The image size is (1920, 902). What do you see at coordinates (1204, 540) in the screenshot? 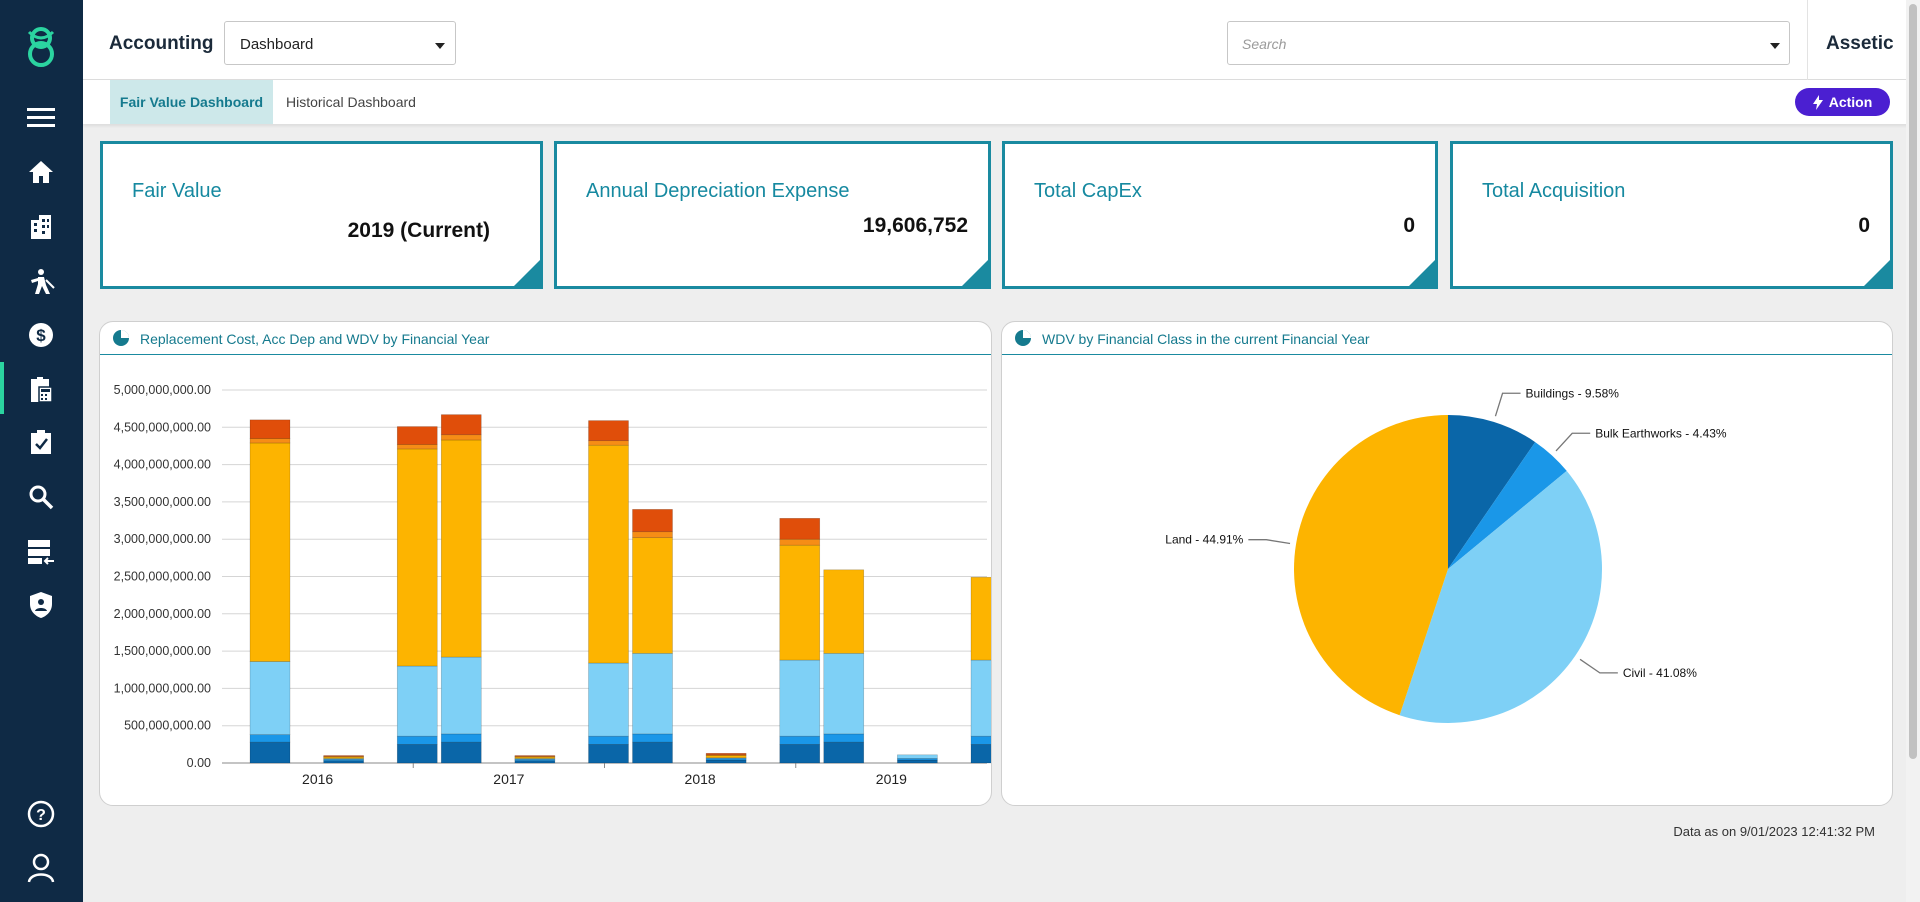
I see `pie-slice-label: Land - 44.91%` at bounding box center [1204, 540].